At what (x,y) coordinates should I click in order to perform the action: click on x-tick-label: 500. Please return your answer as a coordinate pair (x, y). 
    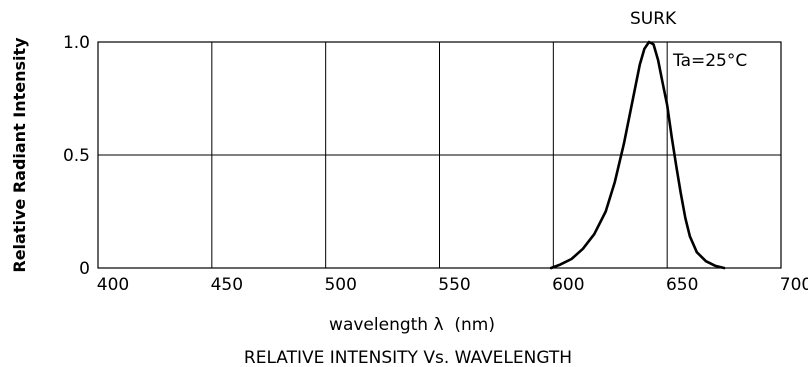
    Looking at the image, I should click on (340, 285).